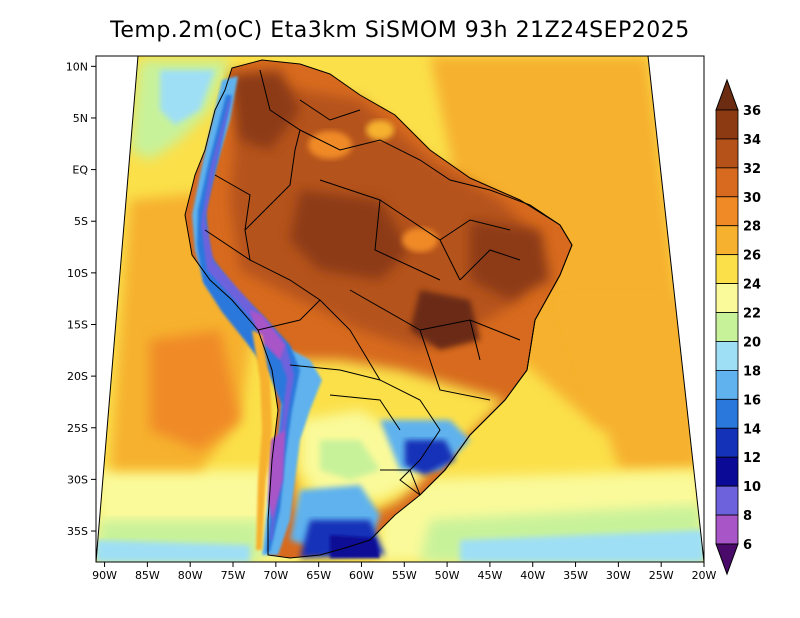 Image resolution: width=800 pixels, height=618 pixels. I want to click on lon-tick-label: 35W, so click(575, 575).